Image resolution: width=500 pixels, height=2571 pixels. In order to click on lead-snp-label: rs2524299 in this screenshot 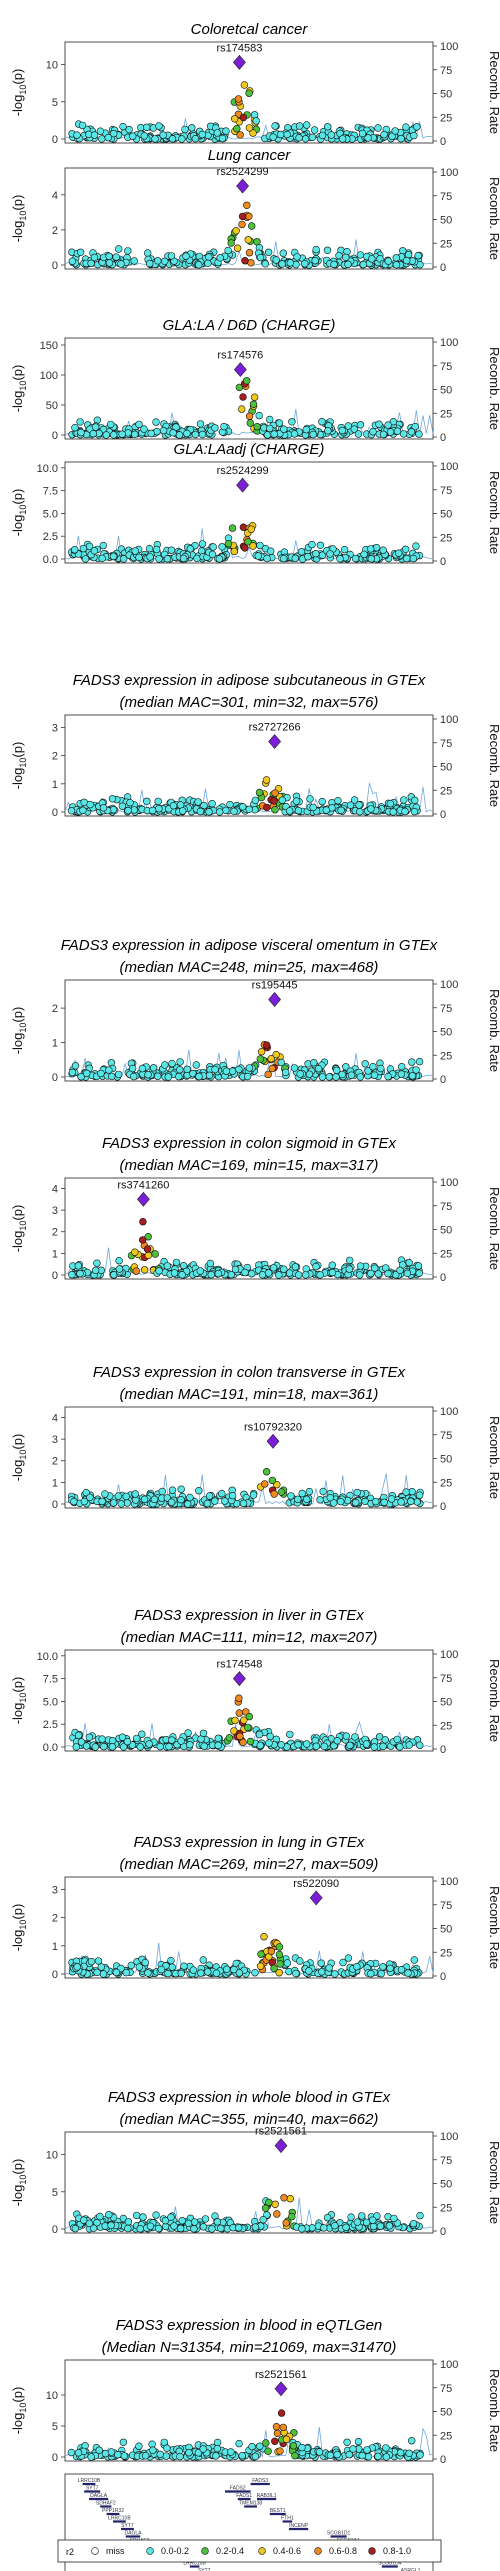, I will do `click(243, 471)`.